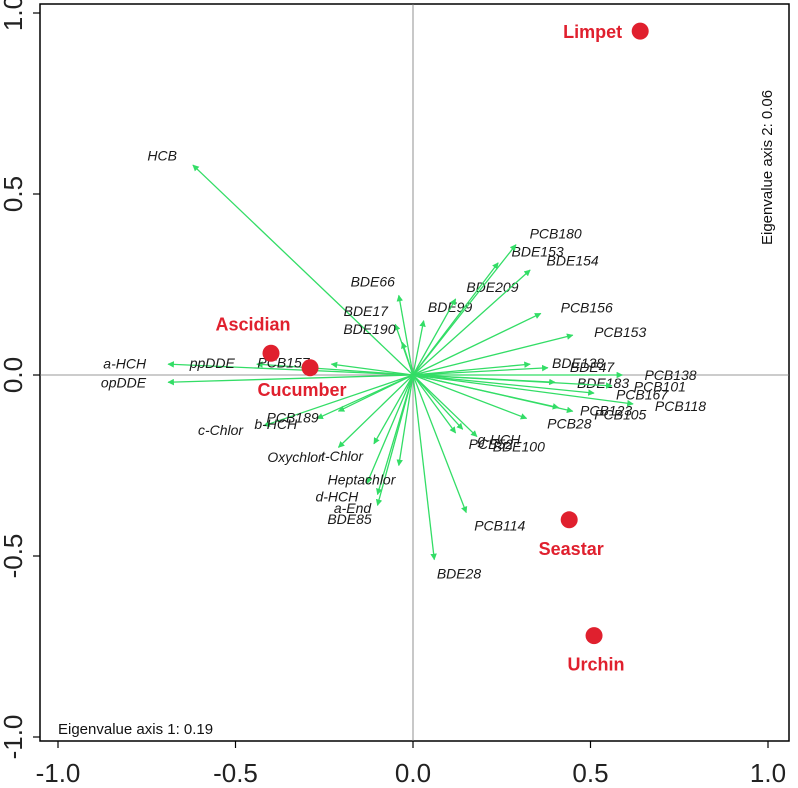  I want to click on arrow-g-hch, so click(438, 402).